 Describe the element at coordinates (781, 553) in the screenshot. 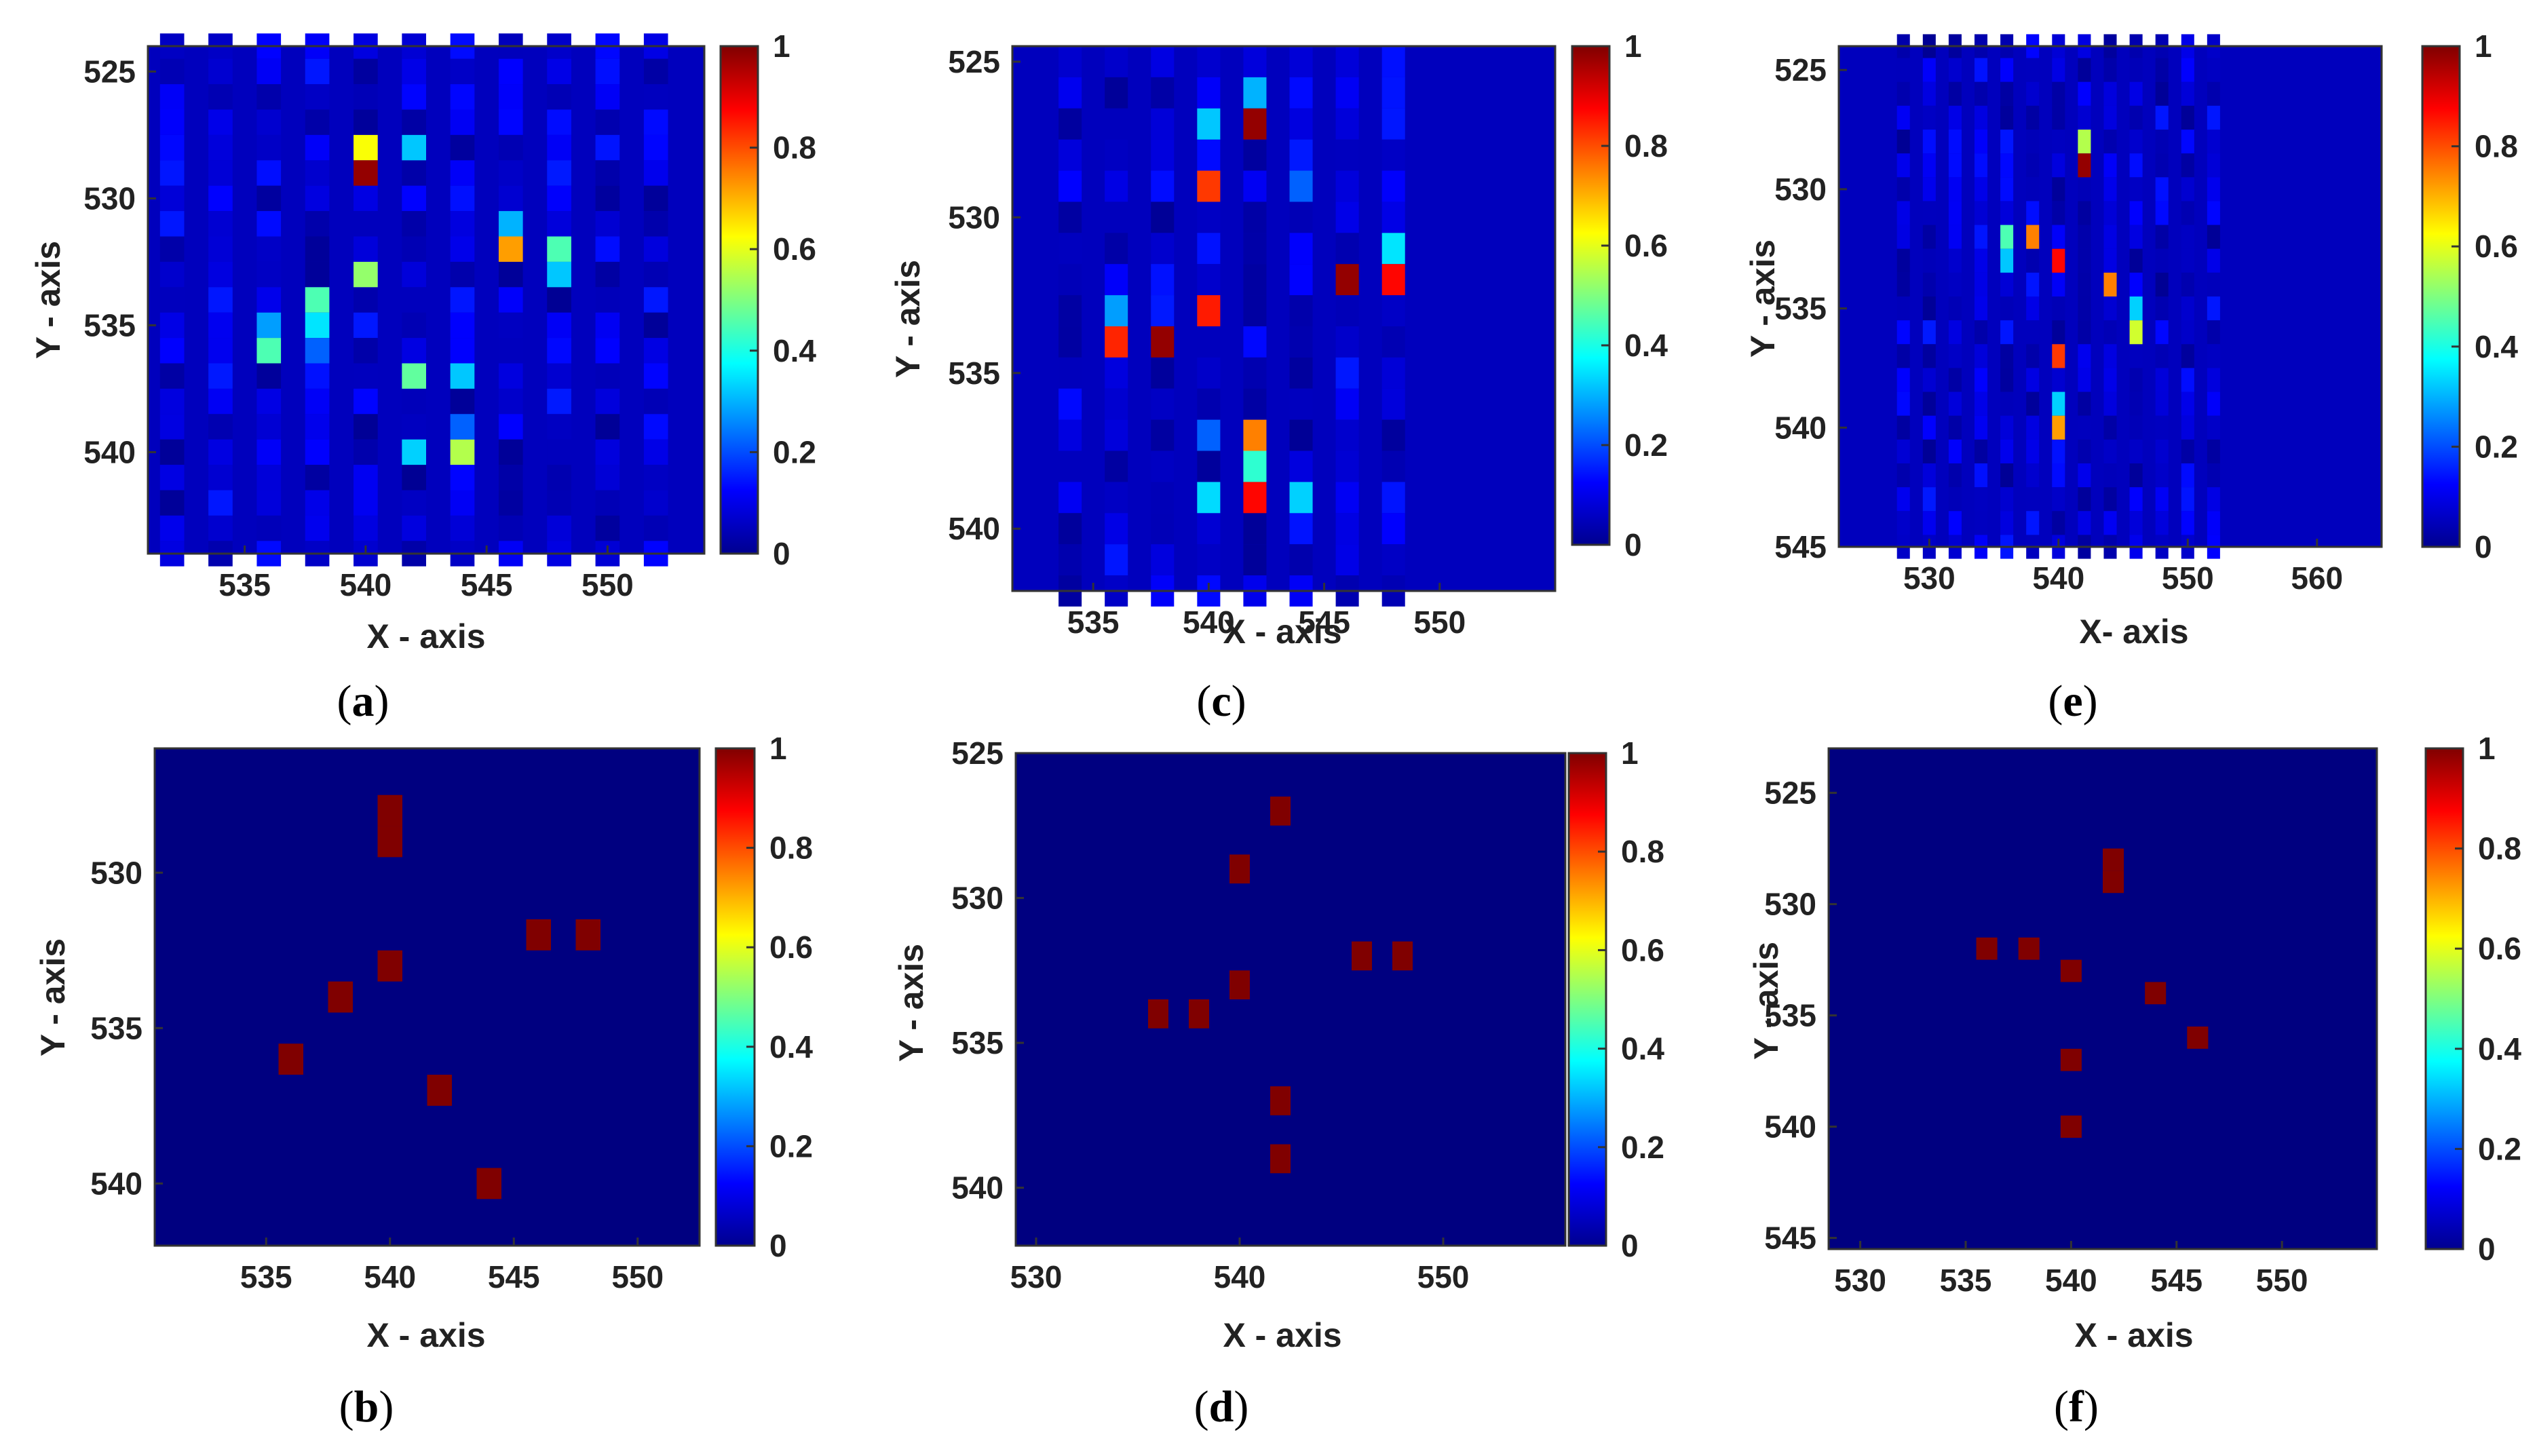

I see `colorbar-tick-label: 0` at that location.